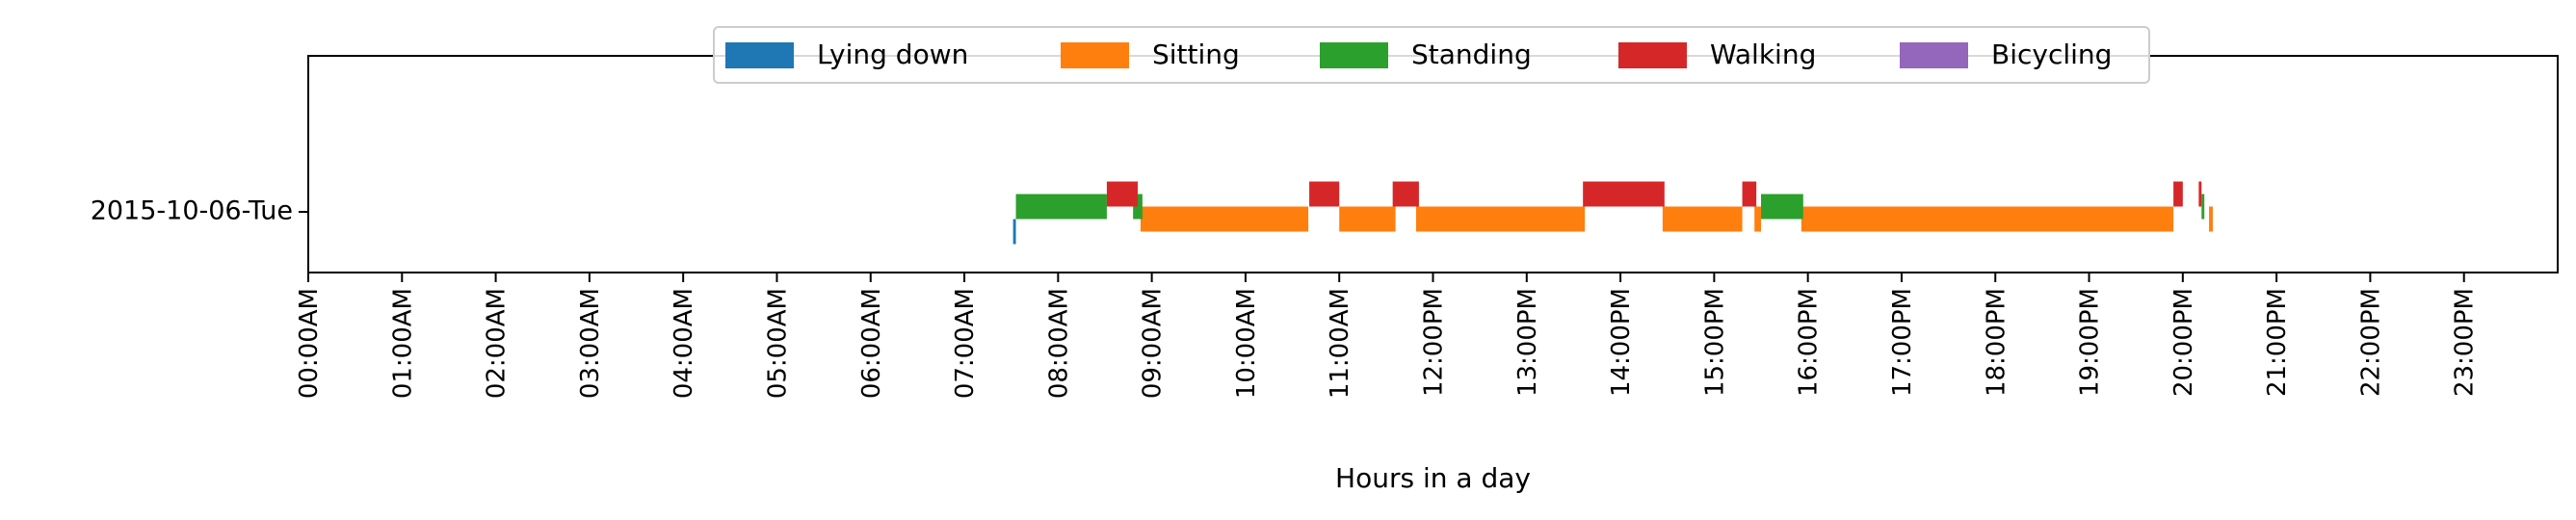 The height and width of the screenshot is (520, 2576). I want to click on x-tick-label: 12:00PM, so click(1435, 342).